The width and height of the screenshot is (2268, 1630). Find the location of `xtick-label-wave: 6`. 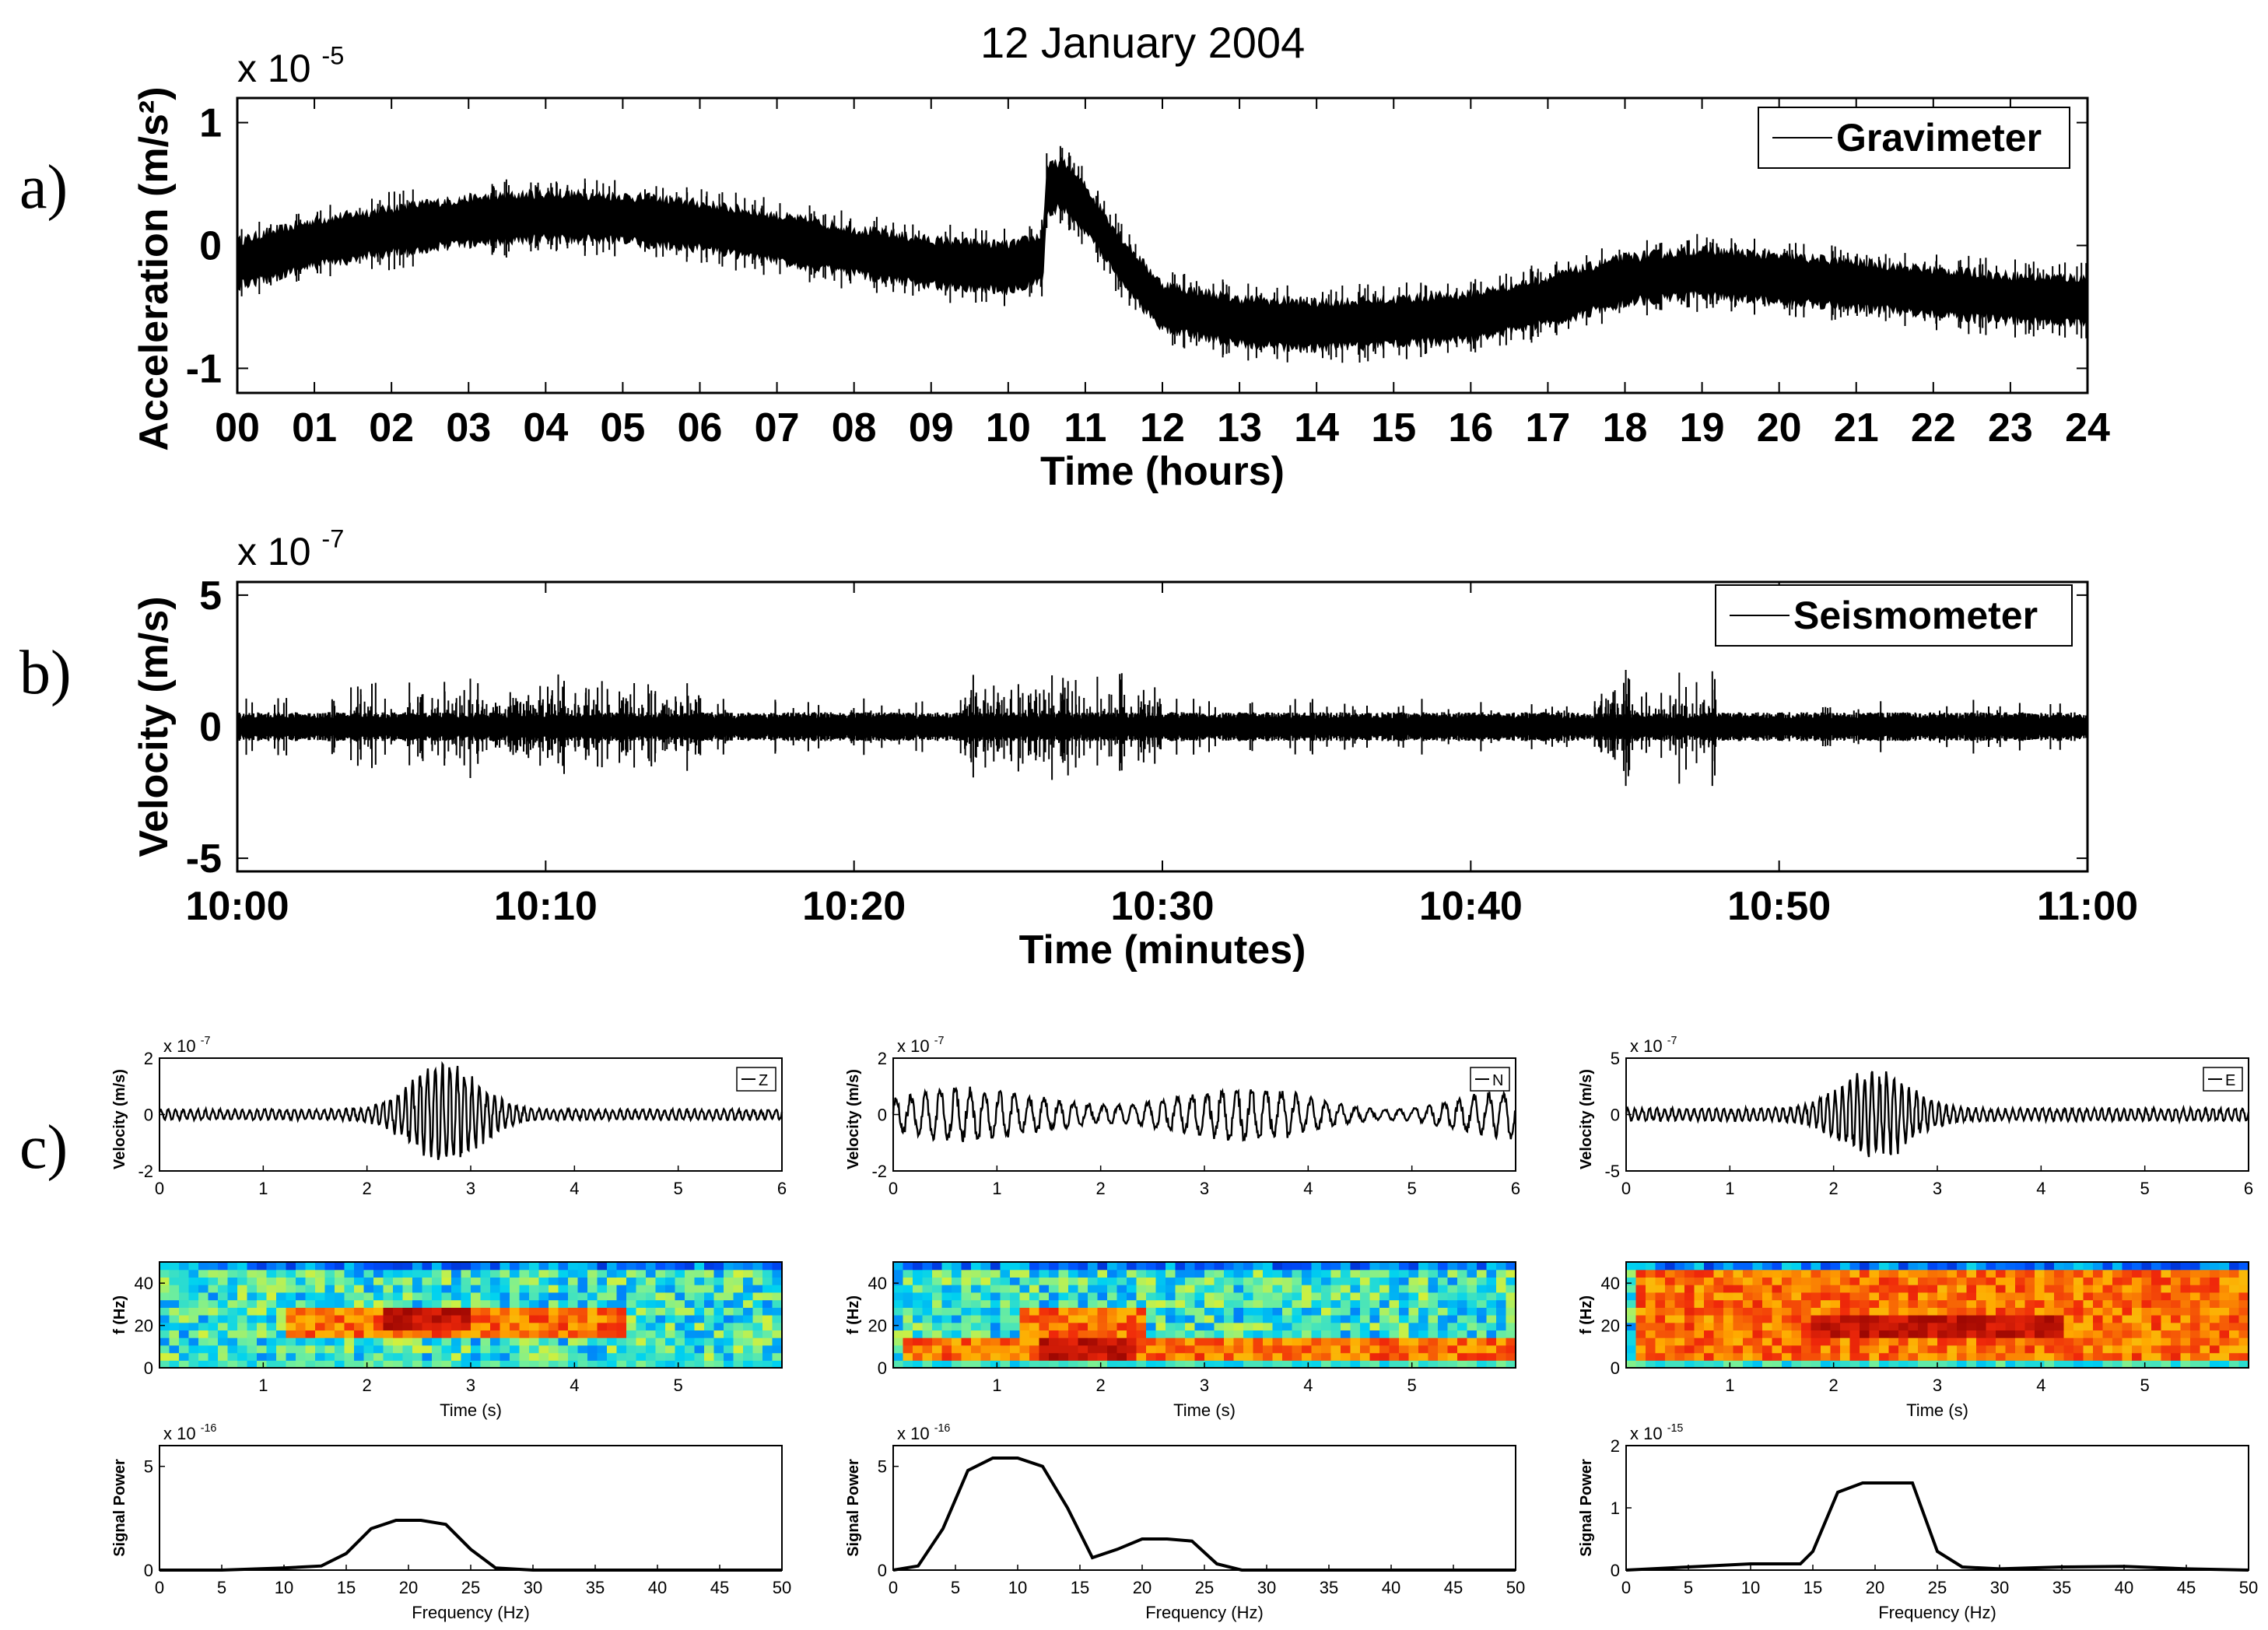

xtick-label-wave: 6 is located at coordinates (2248, 1188).